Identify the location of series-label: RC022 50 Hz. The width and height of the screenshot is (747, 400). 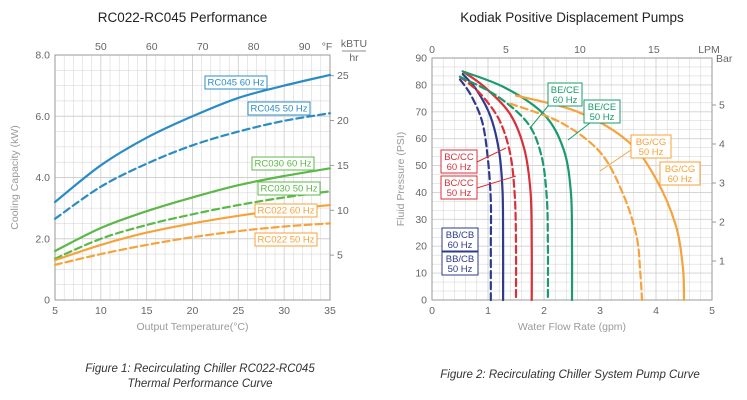
(286, 239).